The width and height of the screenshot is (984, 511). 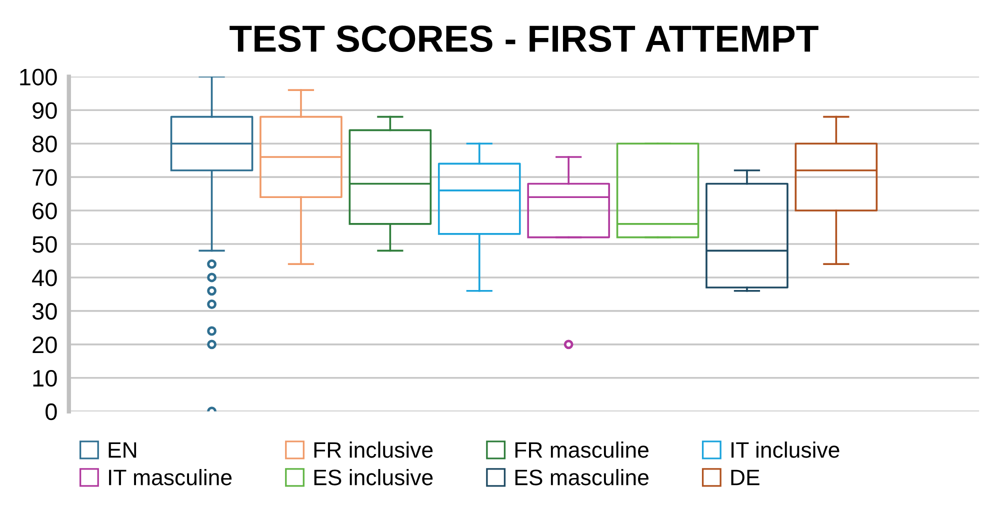 What do you see at coordinates (44, 177) in the screenshot?
I see `y-tick-label: 70` at bounding box center [44, 177].